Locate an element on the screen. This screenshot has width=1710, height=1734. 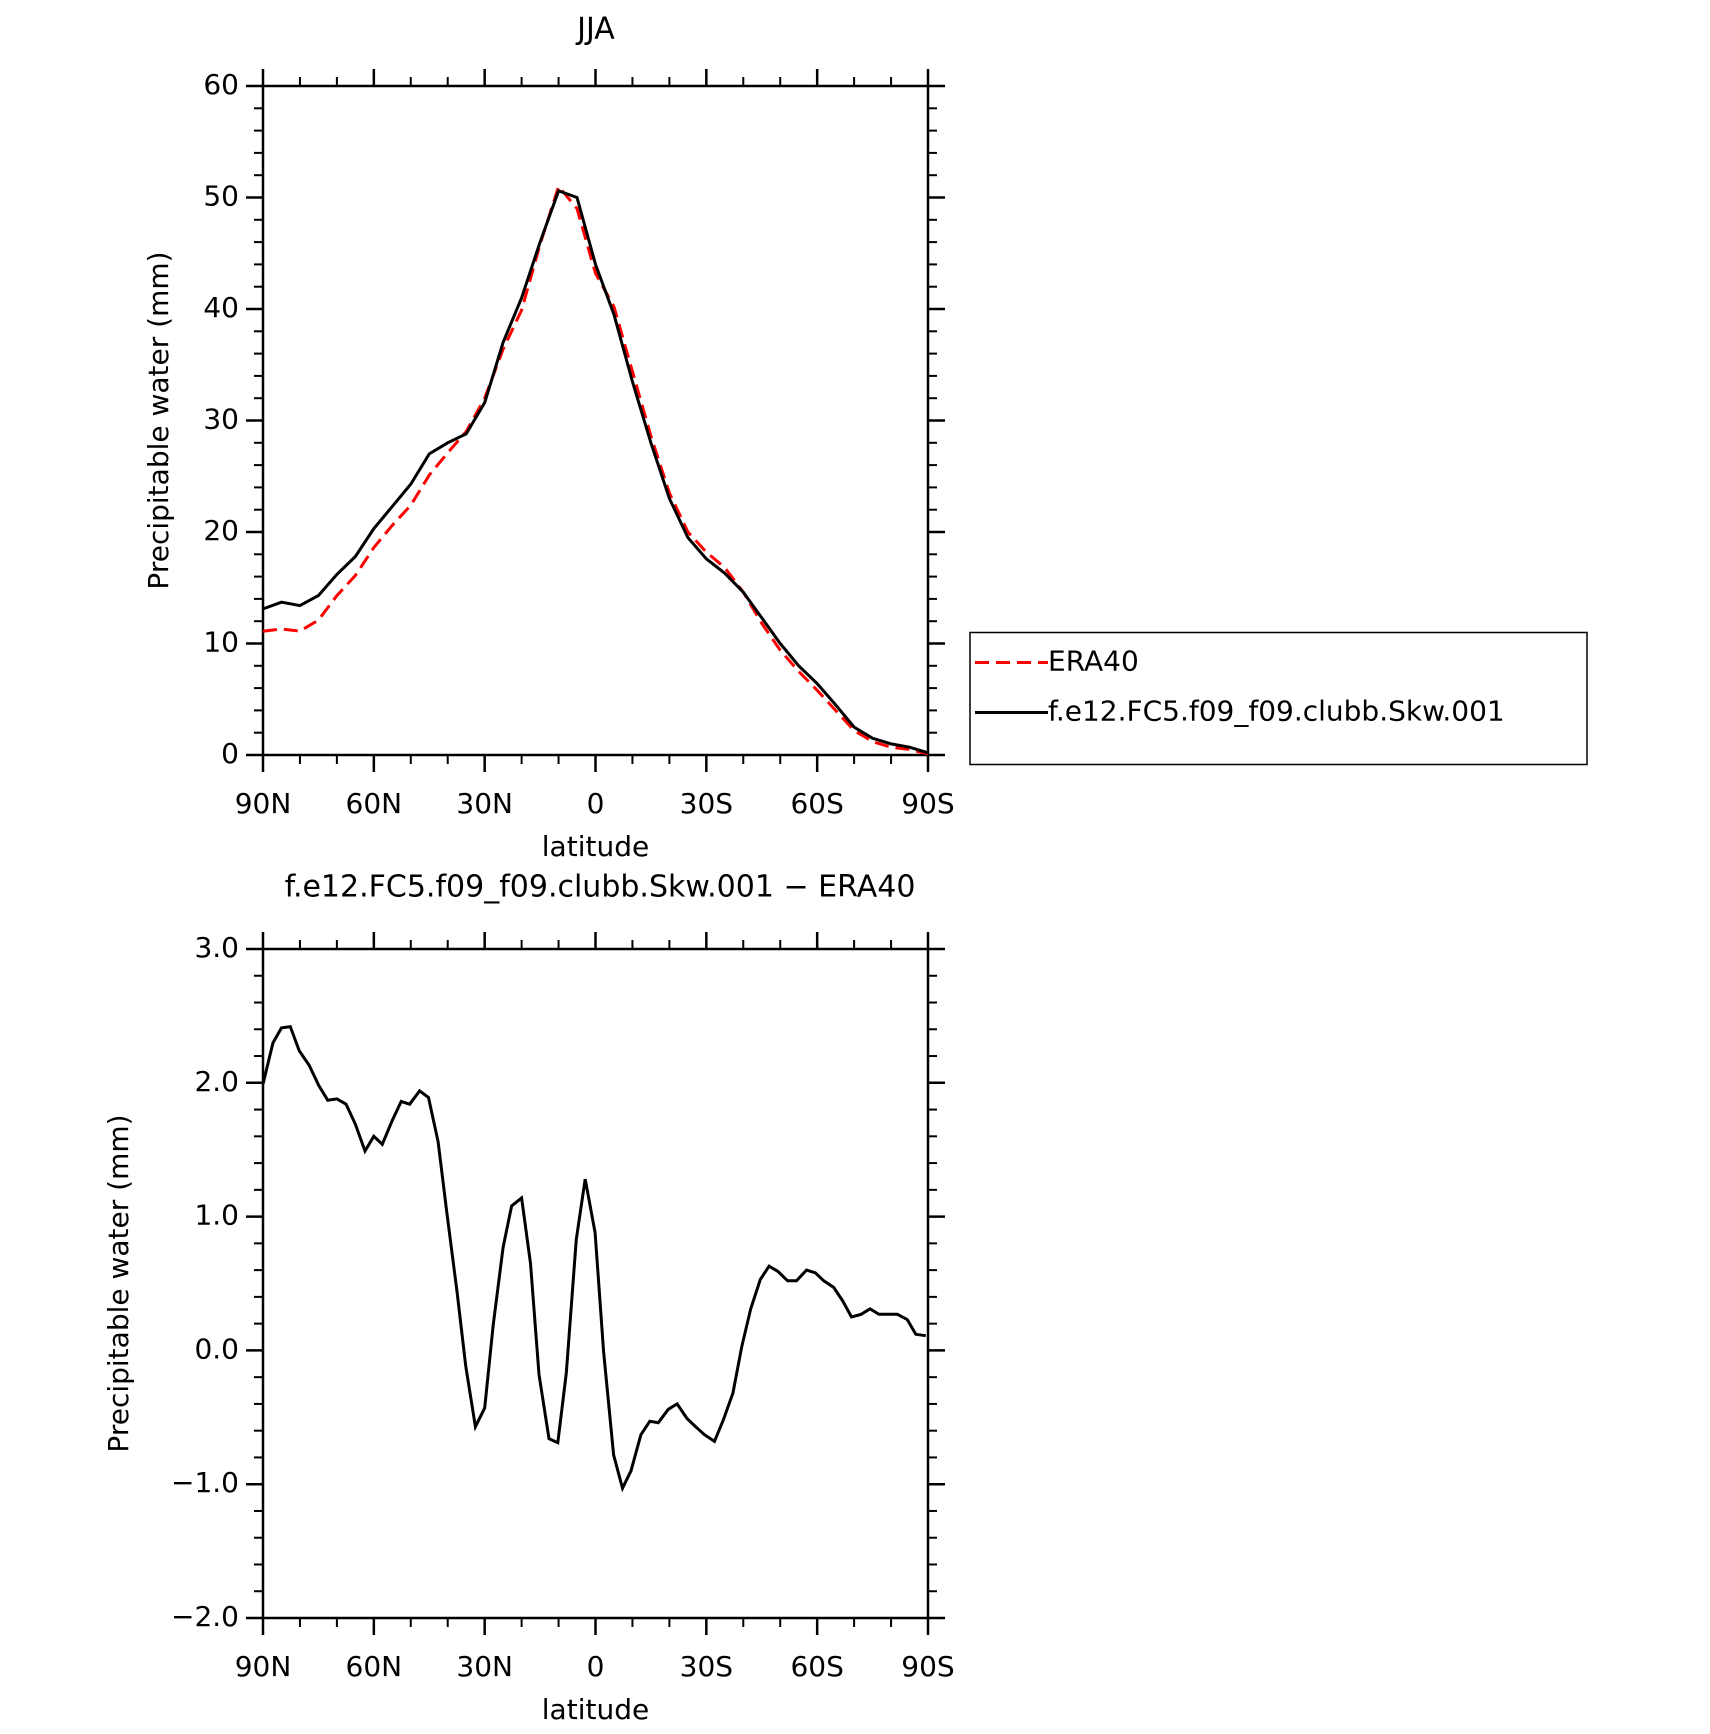
y-tick-label: −2.0 is located at coordinates (205, 1616).